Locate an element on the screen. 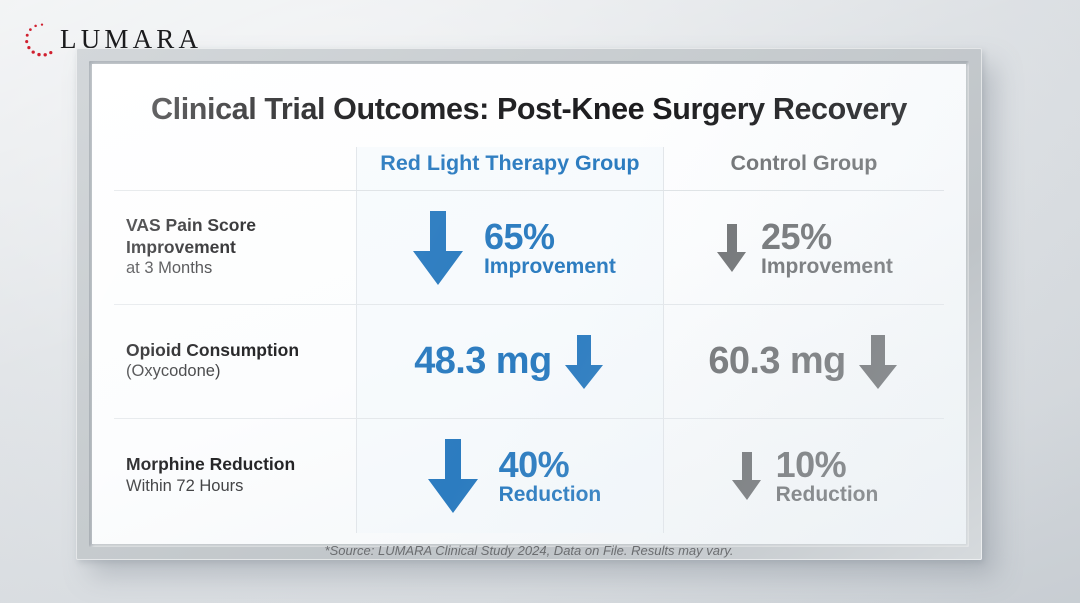  value-cell-control-vas: 25% Improvement is located at coordinates (803, 247).